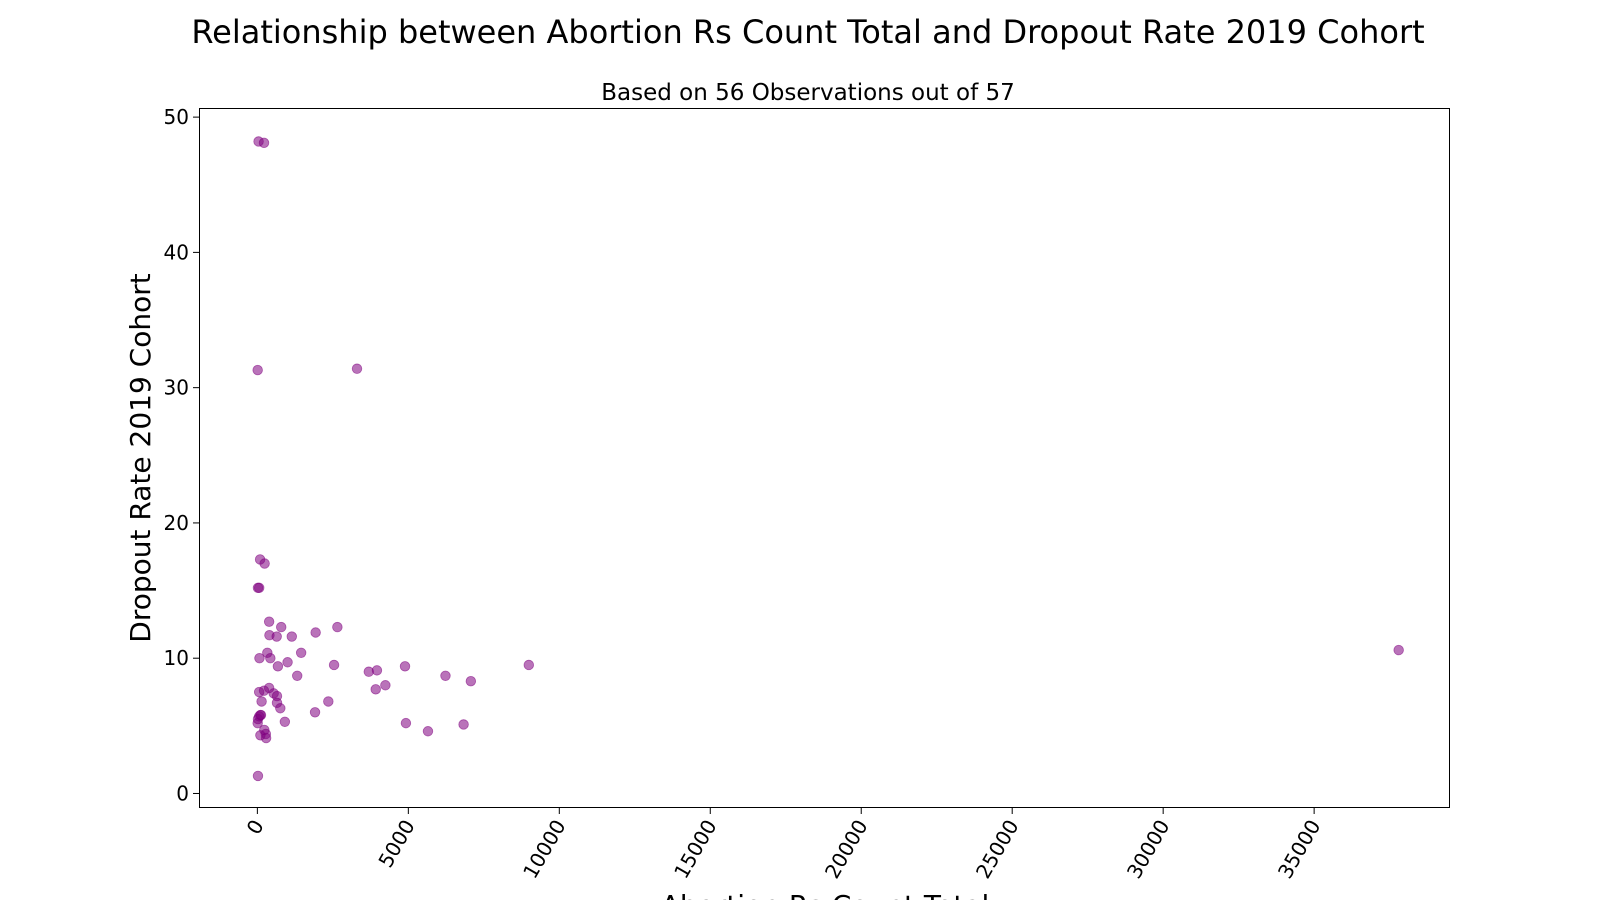 This screenshot has width=1600, height=900. Describe the element at coordinates (784, 845) in the screenshot. I see `x-axis: 0 5000 10000 15000 20000 25000 30000 35000` at that location.